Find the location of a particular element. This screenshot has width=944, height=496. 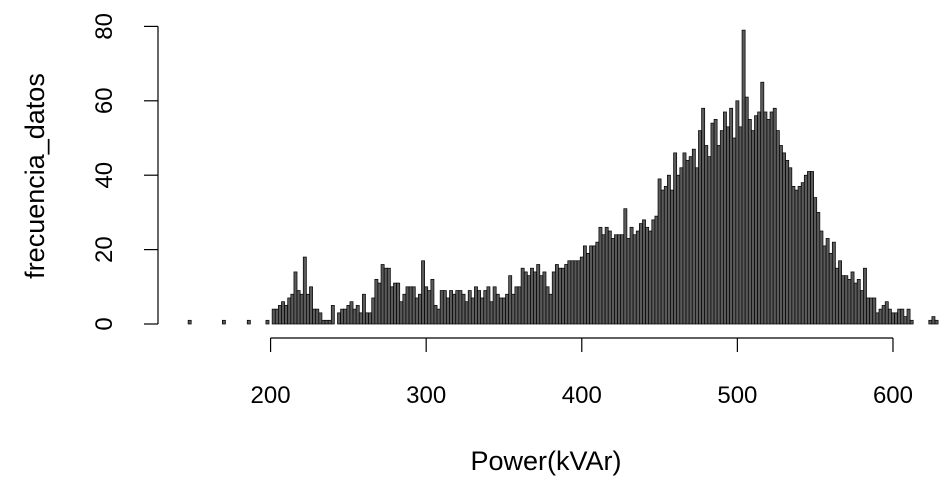

y-tick-label: 80 is located at coordinates (104, 26).